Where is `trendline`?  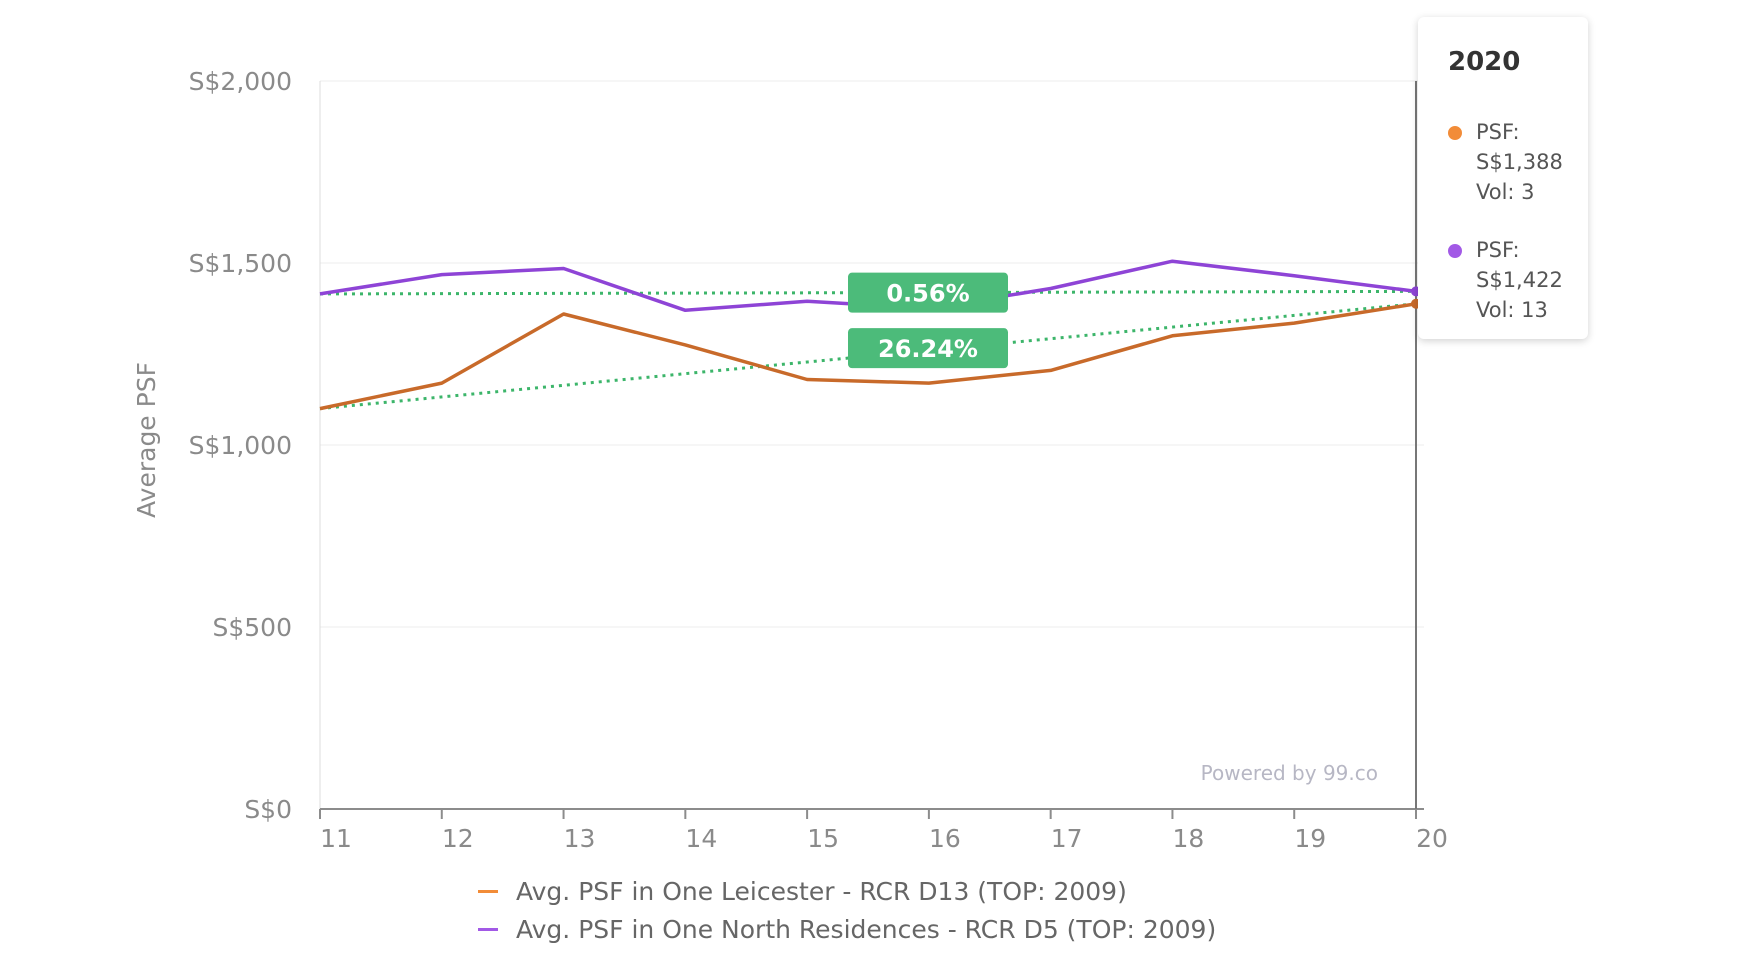 trendline is located at coordinates (868, 292).